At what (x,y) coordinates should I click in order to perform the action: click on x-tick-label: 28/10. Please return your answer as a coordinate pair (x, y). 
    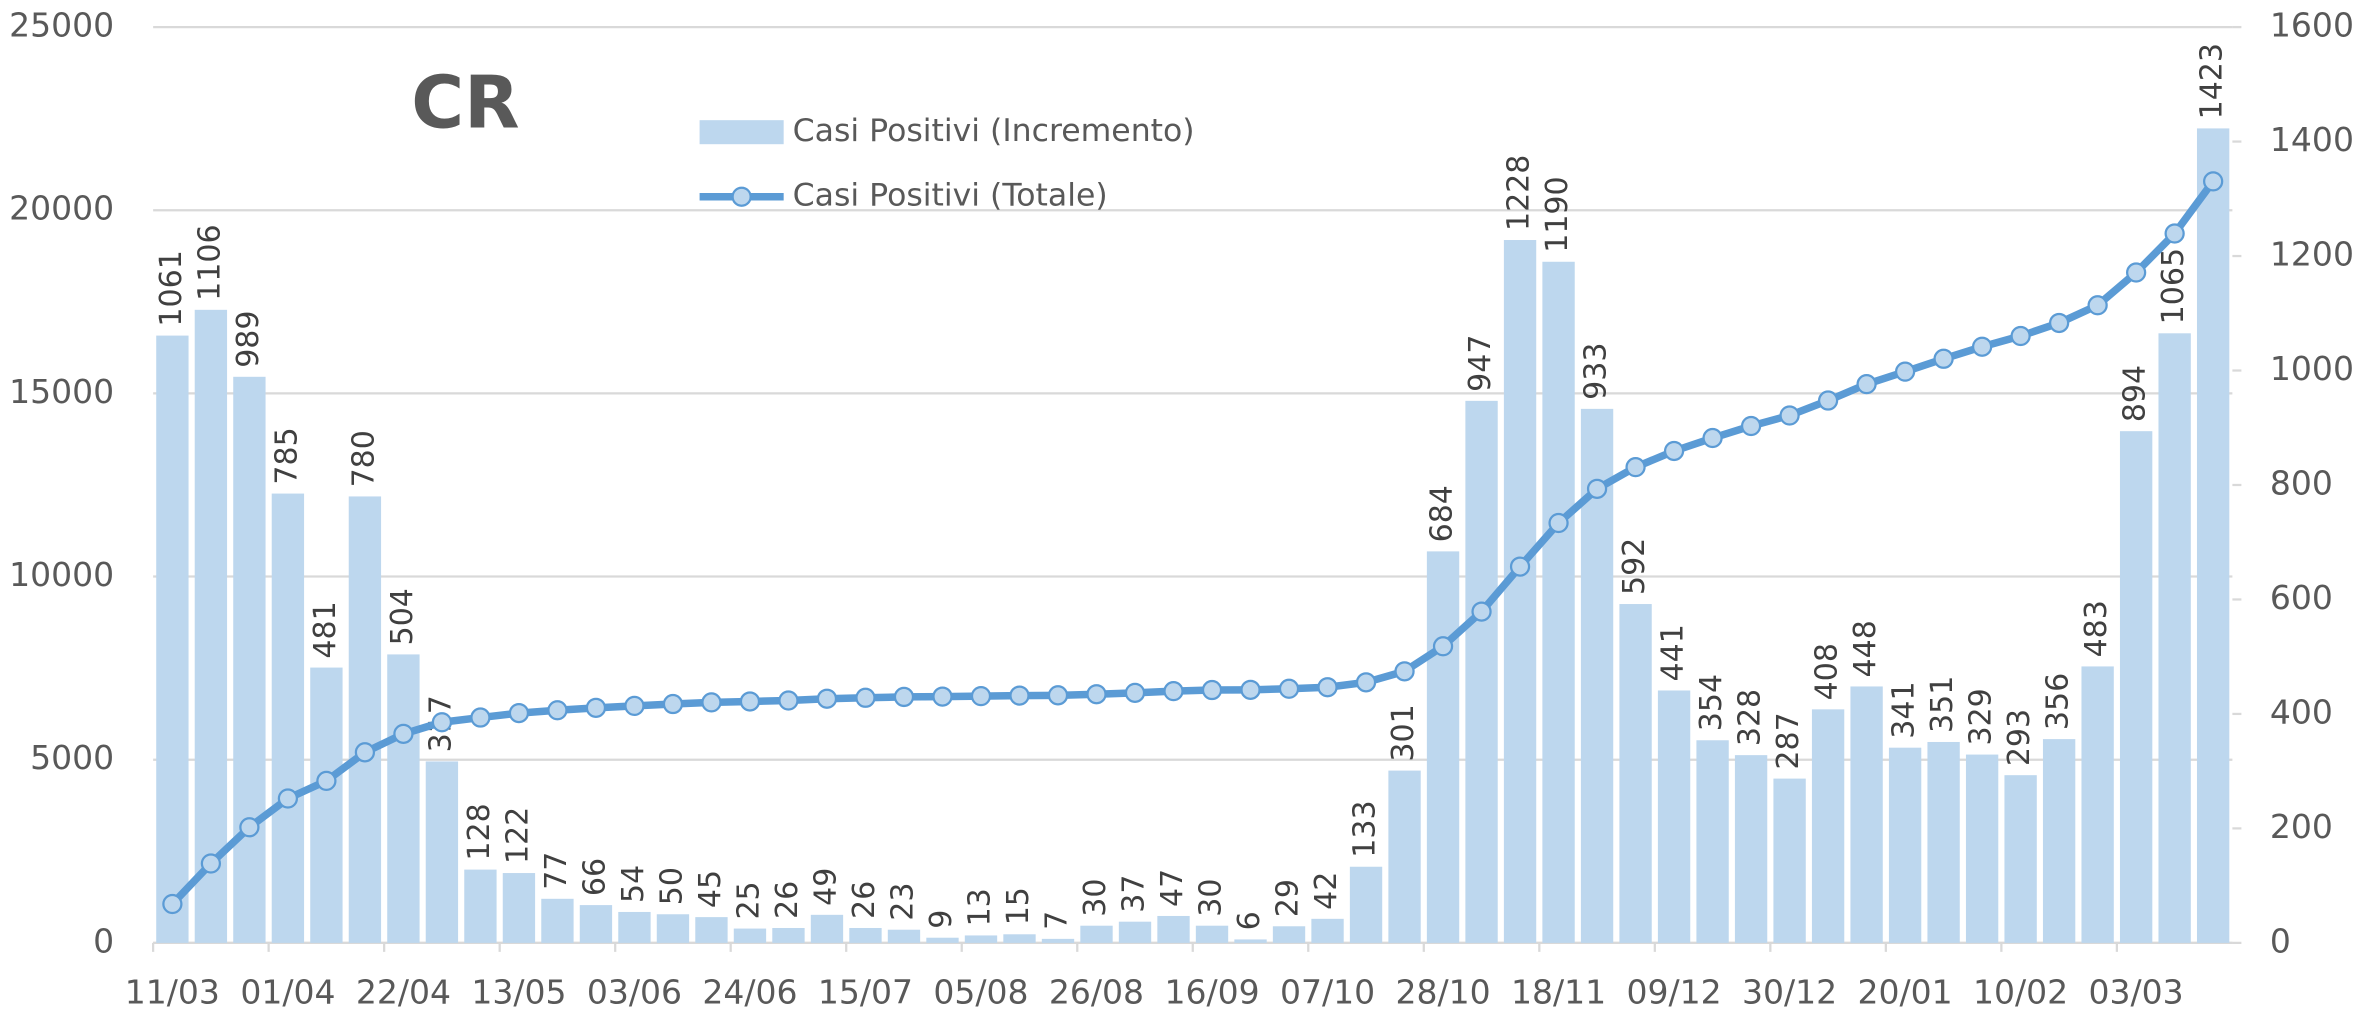
    Looking at the image, I should click on (1442, 991).